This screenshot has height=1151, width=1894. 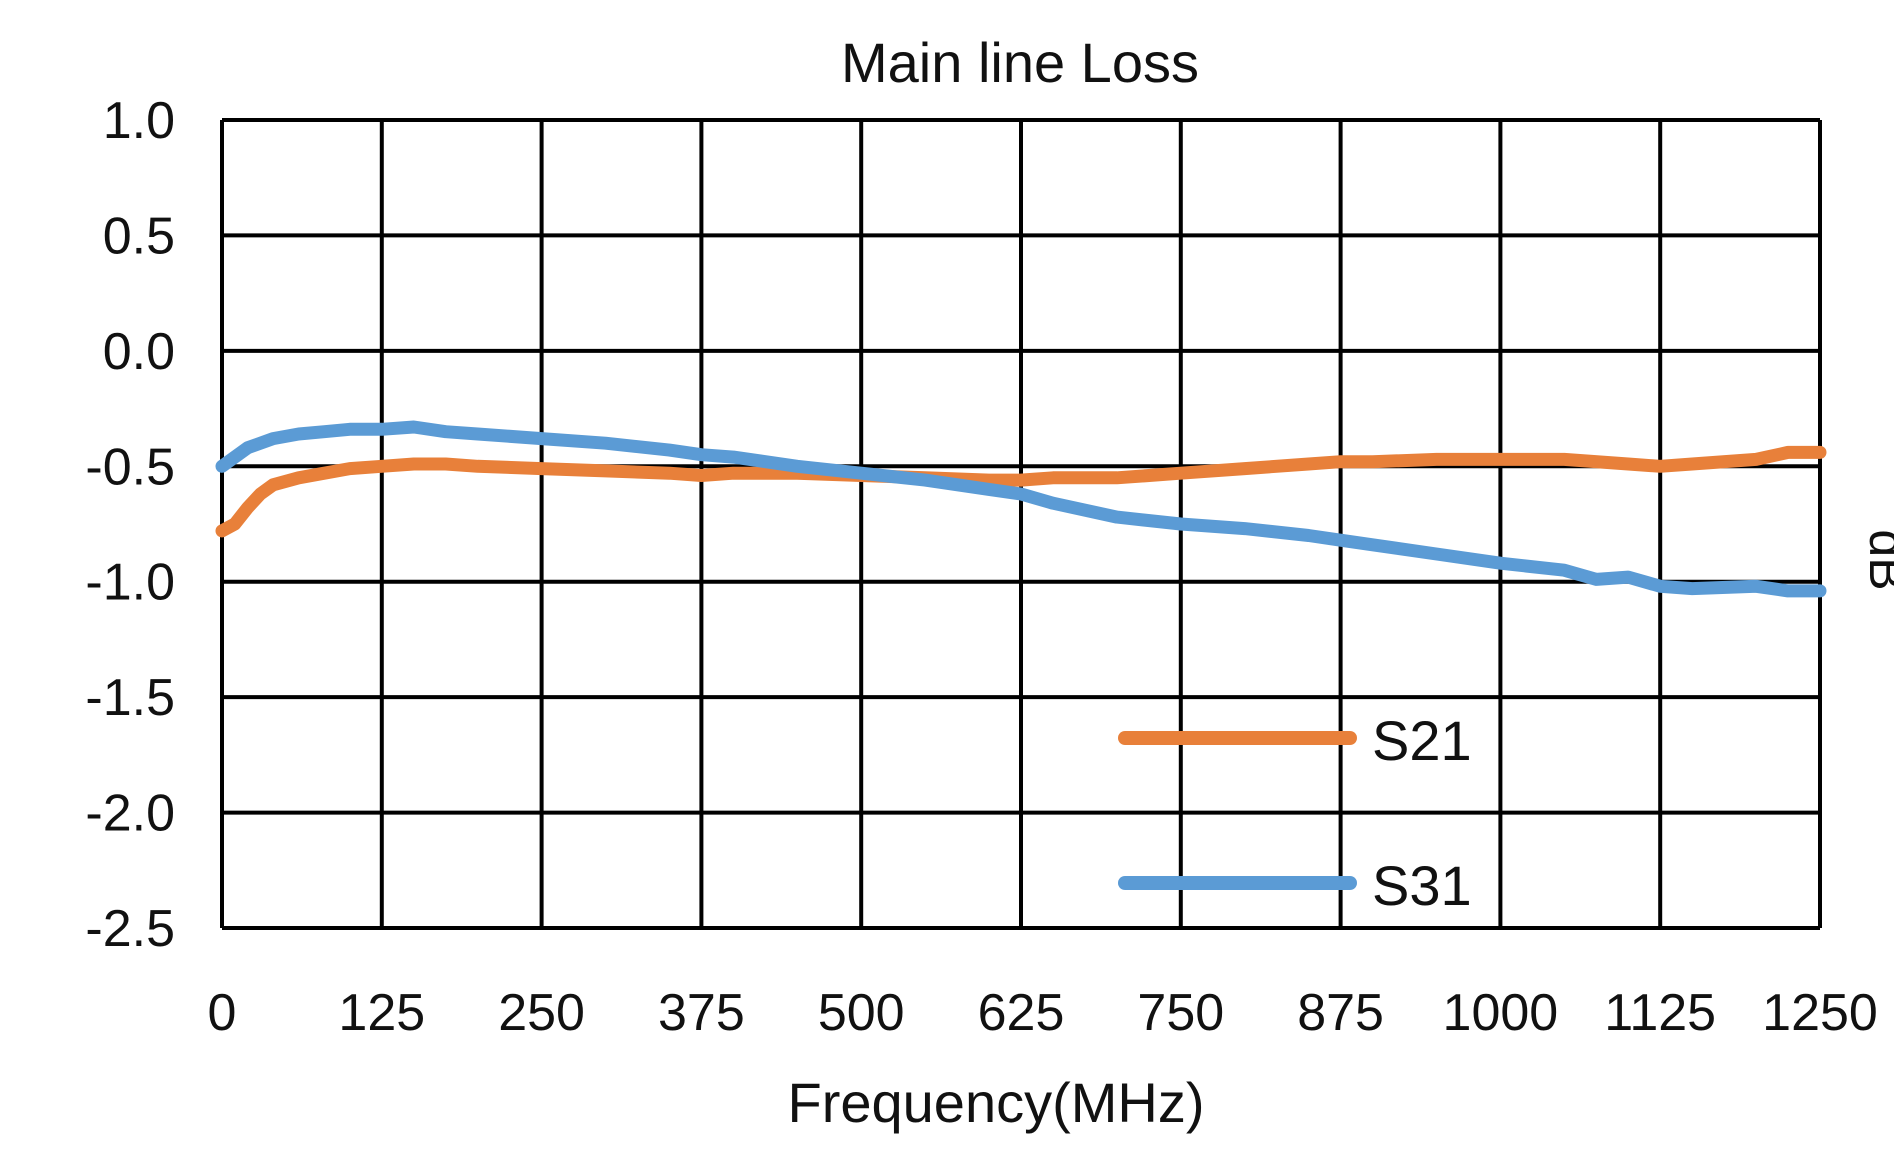 I want to click on y-tick-label: -2.0, so click(x=130, y=814).